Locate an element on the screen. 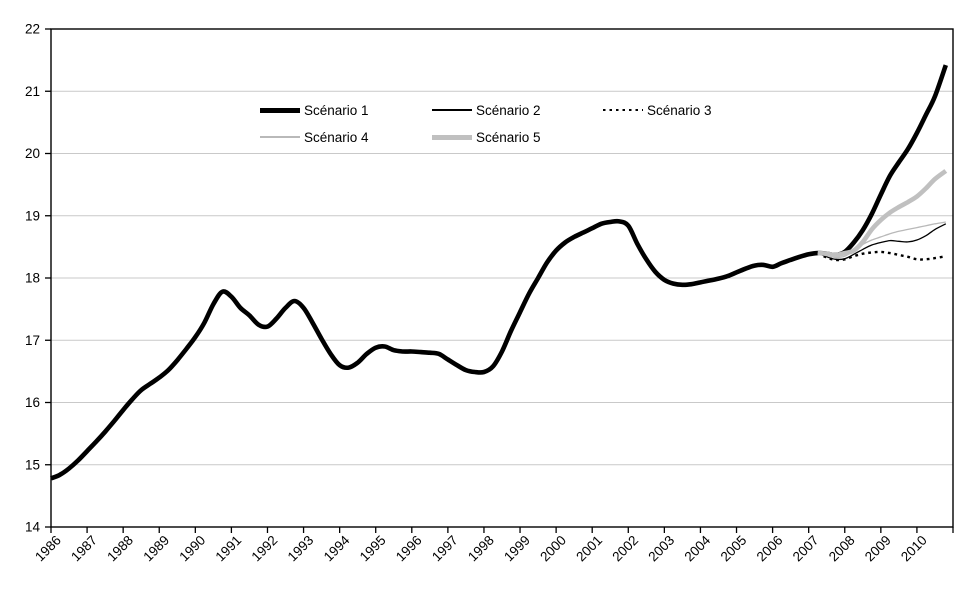 This screenshot has width=972, height=603. legend-item-scenario-4: Scénario 4 is located at coordinates (314, 137).